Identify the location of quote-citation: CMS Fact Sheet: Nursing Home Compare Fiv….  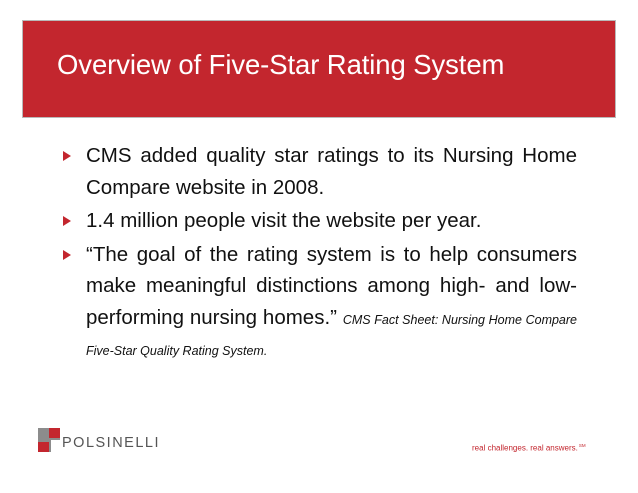
(331, 335).